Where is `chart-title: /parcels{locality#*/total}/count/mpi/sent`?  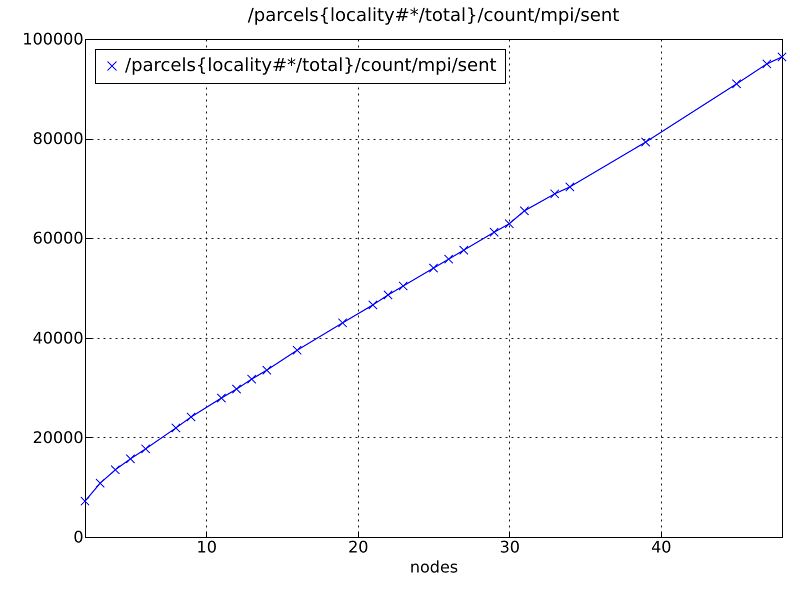 chart-title: /parcels{locality#*/total}/count/mpi/sent is located at coordinates (434, 15).